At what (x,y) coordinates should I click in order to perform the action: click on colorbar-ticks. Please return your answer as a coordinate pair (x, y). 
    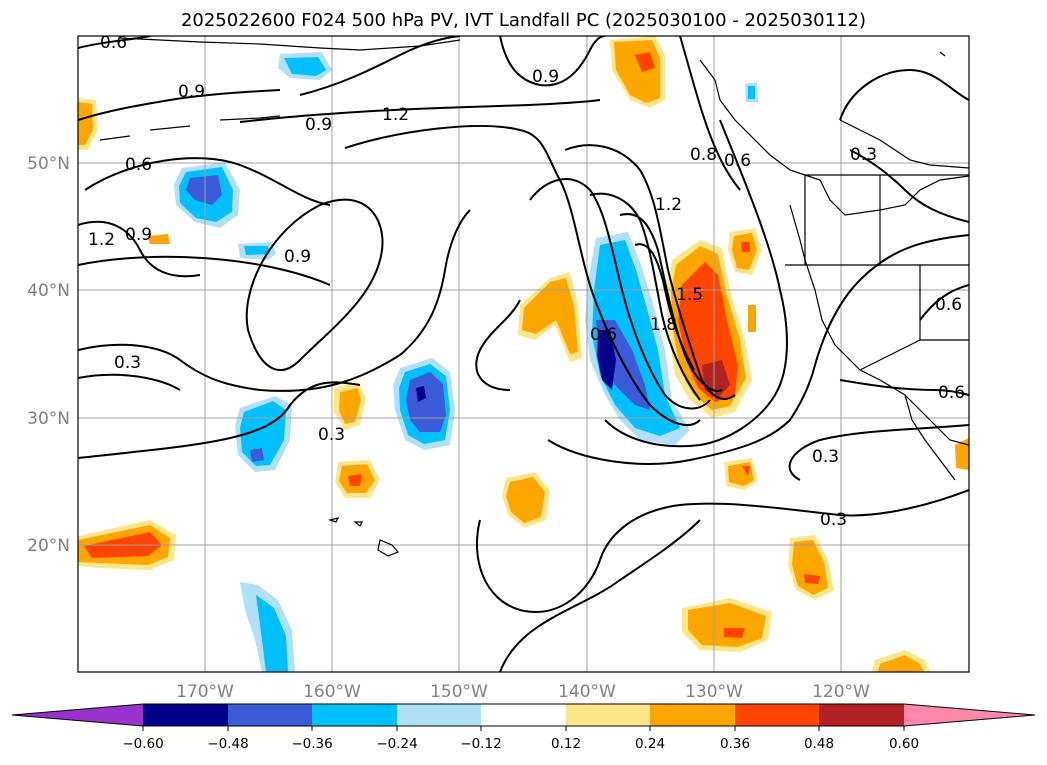
    Looking at the image, I should click on (523, 728).